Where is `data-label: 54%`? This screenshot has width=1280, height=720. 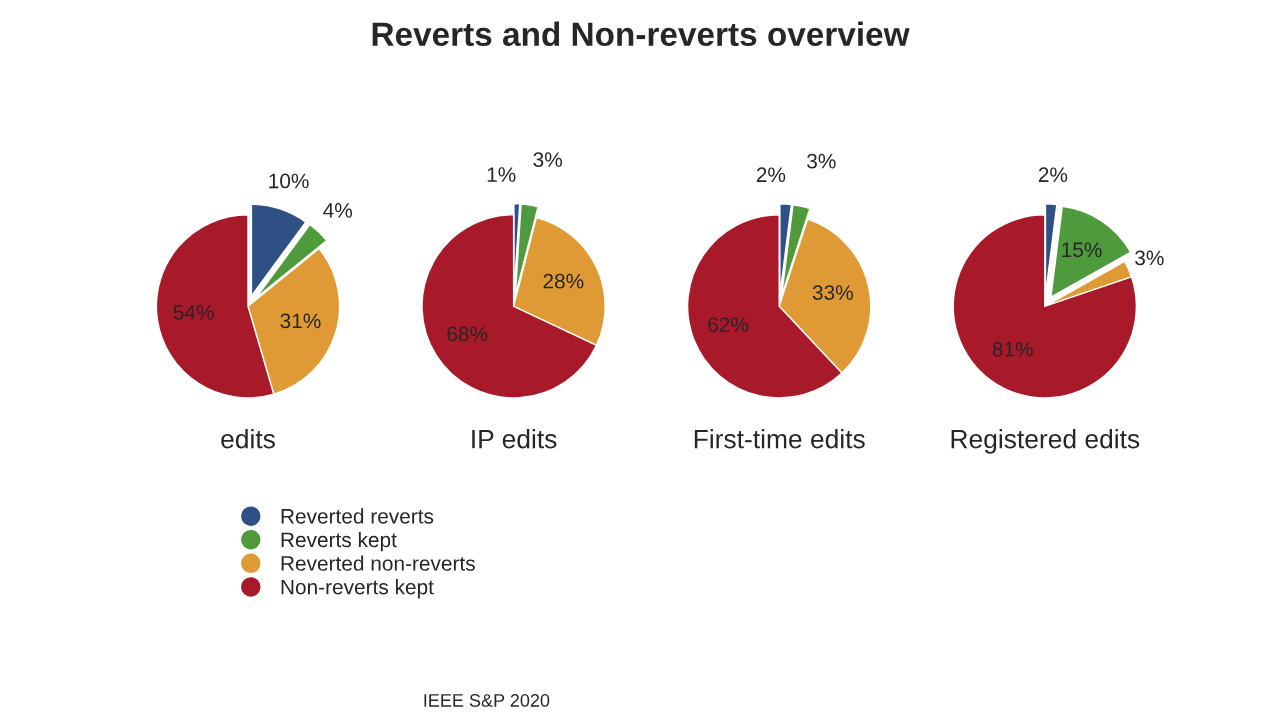
data-label: 54% is located at coordinates (193, 312).